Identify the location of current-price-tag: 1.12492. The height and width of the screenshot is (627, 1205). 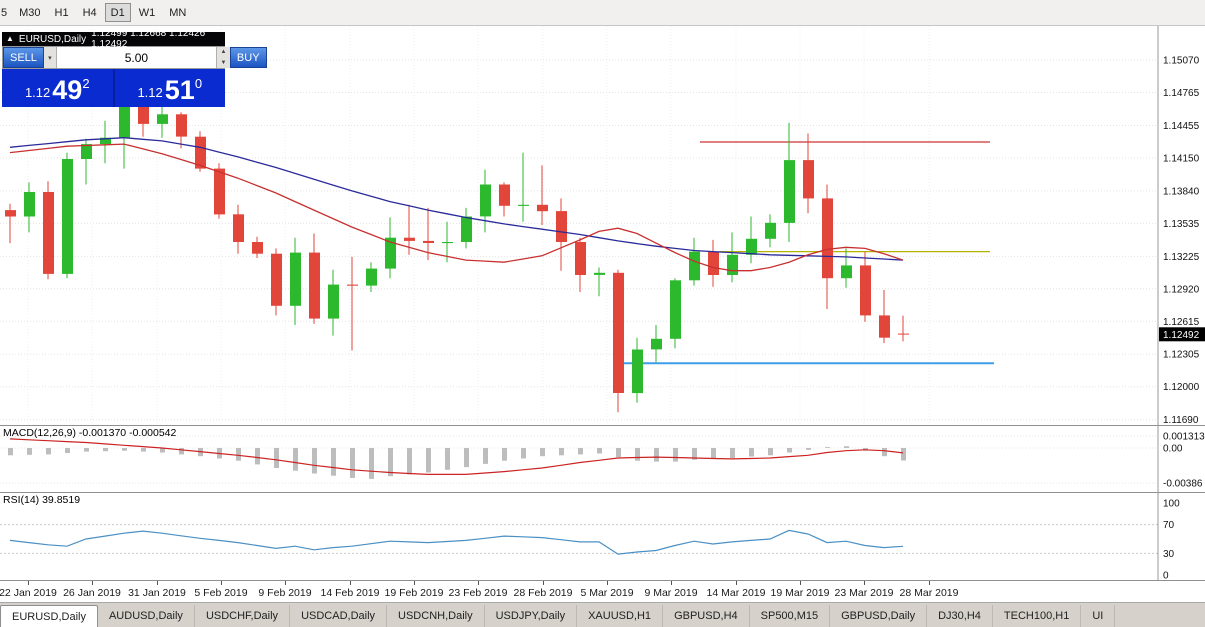
(1182, 334).